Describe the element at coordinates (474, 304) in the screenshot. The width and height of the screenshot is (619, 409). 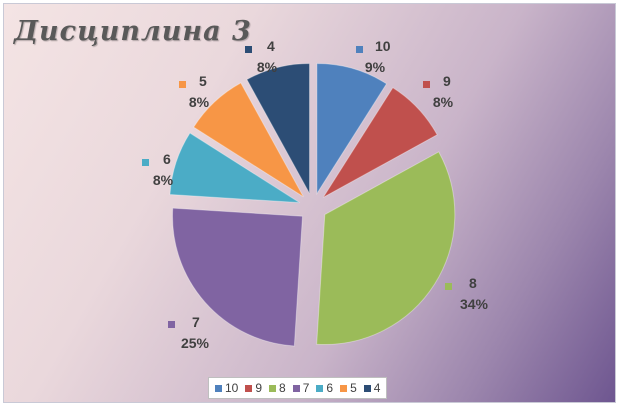
I see `data-label-percent-8: 34%` at that location.